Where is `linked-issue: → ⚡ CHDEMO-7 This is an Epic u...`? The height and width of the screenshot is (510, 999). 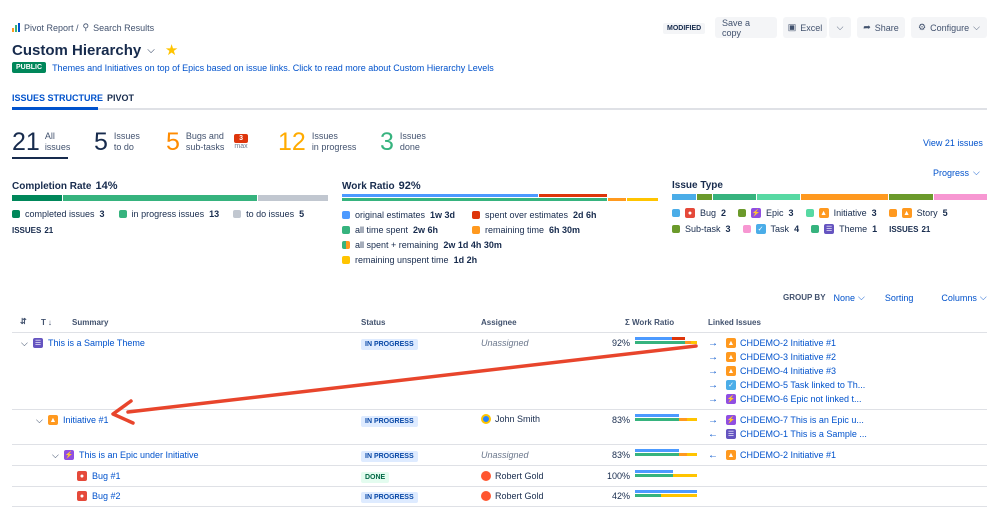
linked-issue: → ⚡ CHDEMO-7 This is an Epic u... is located at coordinates (787, 420).